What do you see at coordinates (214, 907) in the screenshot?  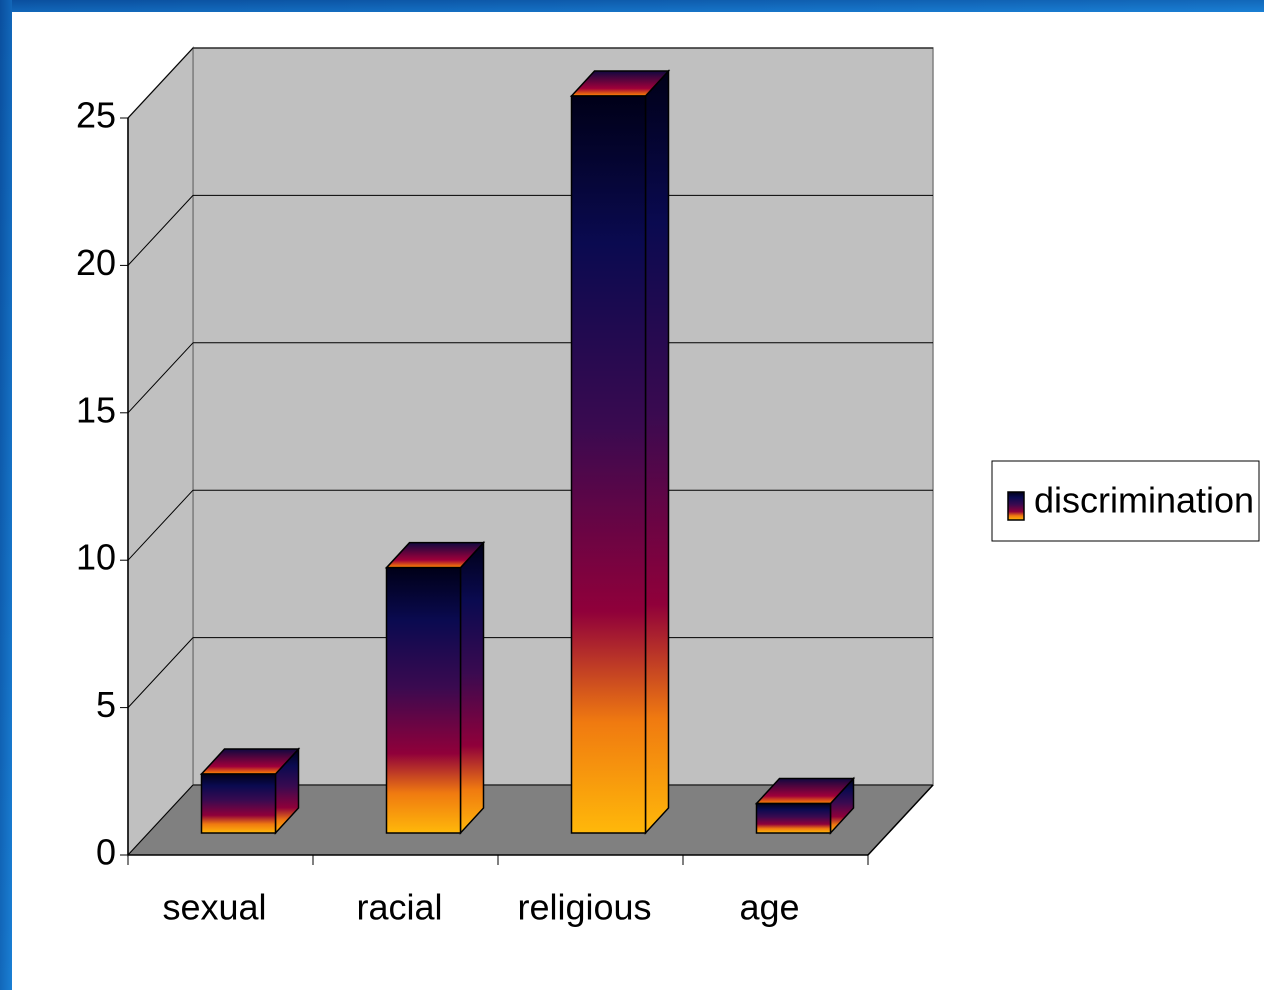 I see `x-tick-label: sexual` at bounding box center [214, 907].